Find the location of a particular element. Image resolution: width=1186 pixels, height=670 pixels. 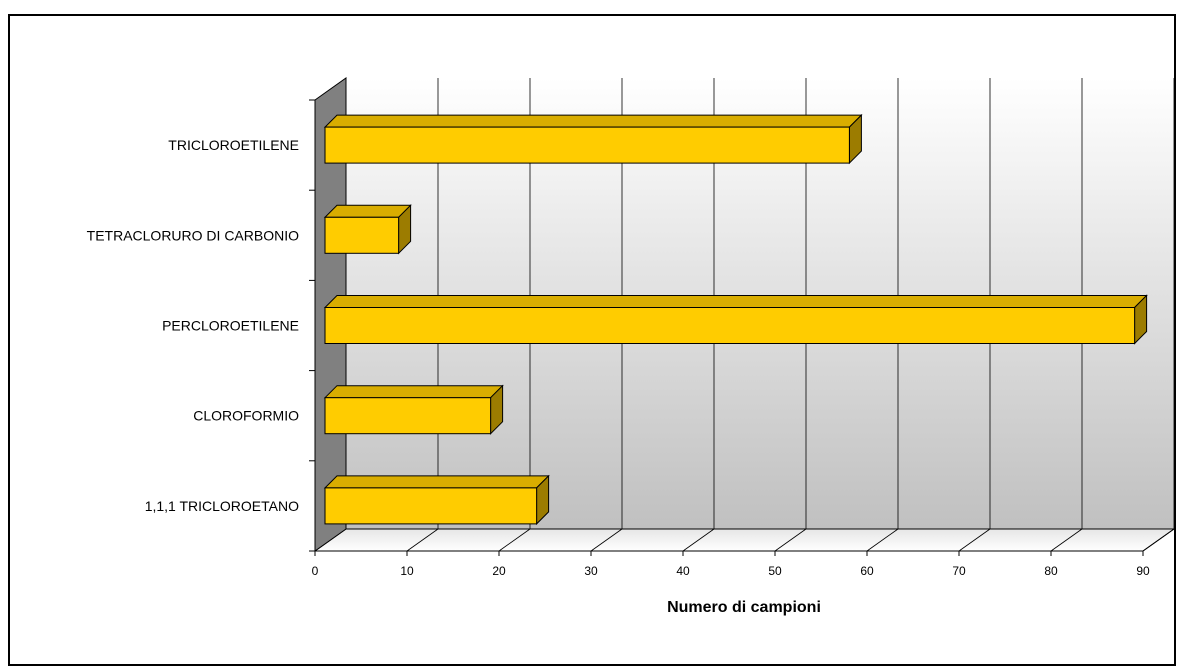

x-tick-label: 70 is located at coordinates (959, 571).